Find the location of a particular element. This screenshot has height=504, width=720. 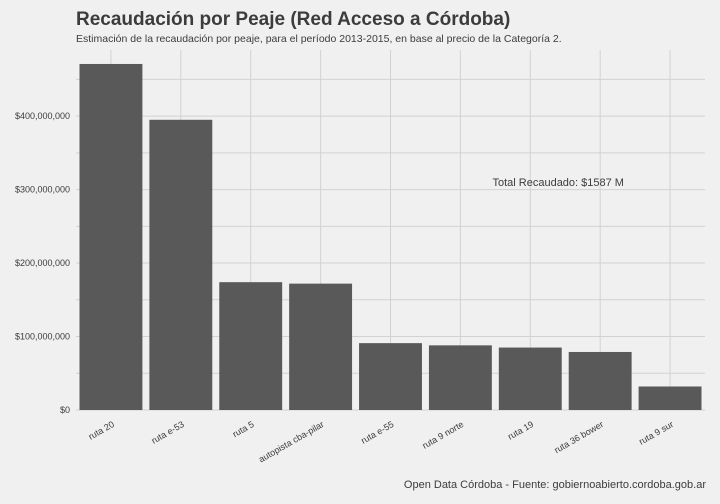

x-tick-label: ruta 20 is located at coordinates (101, 430).